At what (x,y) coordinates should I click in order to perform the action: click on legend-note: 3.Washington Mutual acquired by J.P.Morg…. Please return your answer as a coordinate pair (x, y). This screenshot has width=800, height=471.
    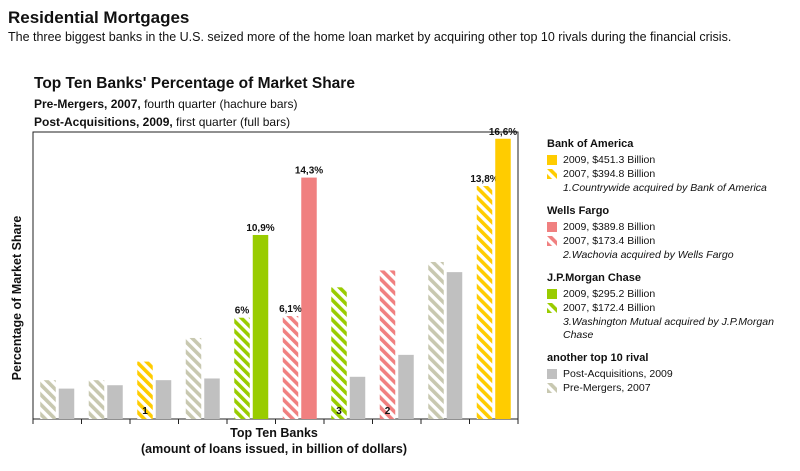
    Looking at the image, I should click on (668, 328).